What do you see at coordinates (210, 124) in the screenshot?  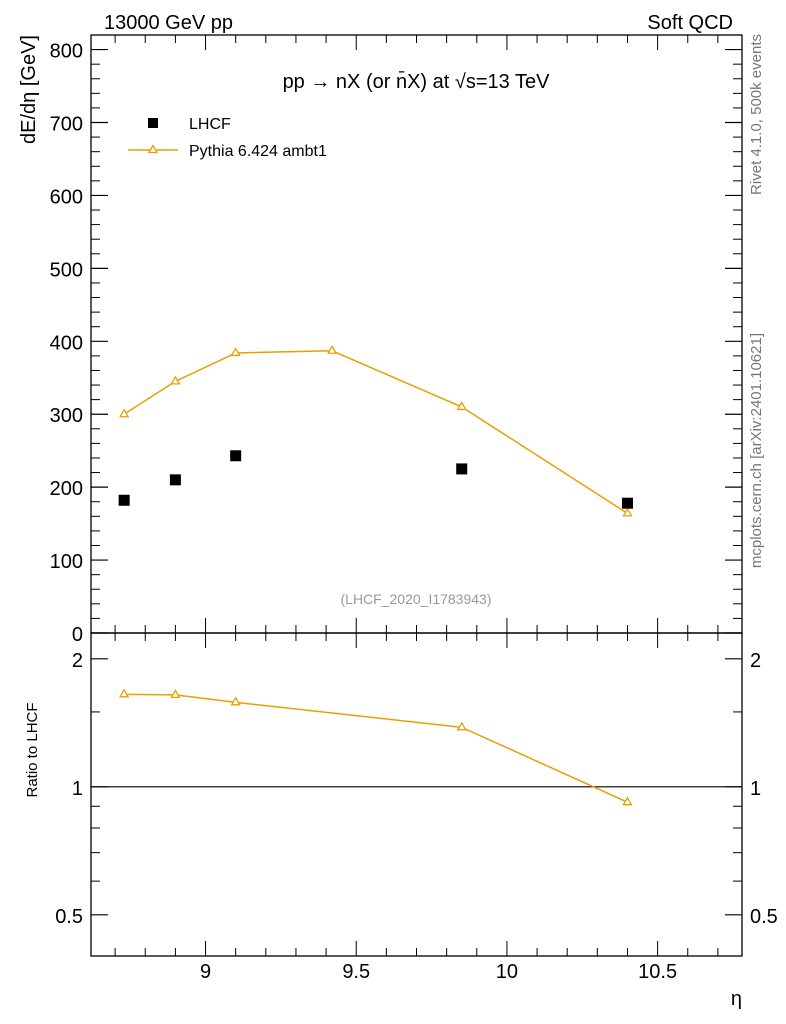 I see `legend-label-lhcf: LHCF` at bounding box center [210, 124].